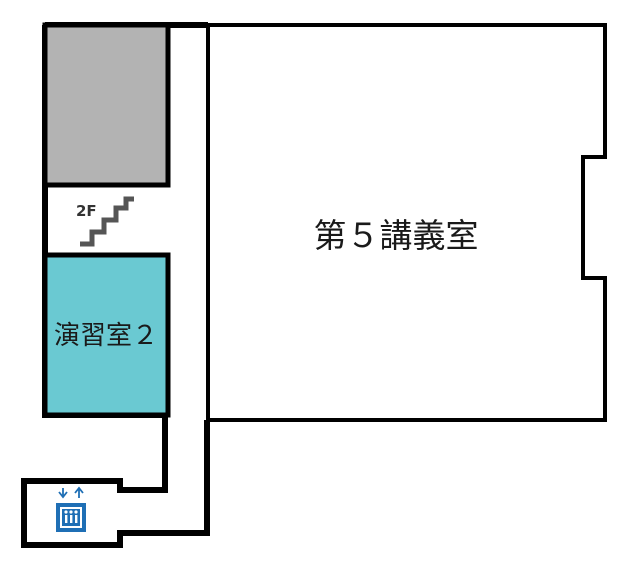 The width and height of the screenshot is (630, 565). Describe the element at coordinates (106, 105) in the screenshot. I see `storage-area` at that location.